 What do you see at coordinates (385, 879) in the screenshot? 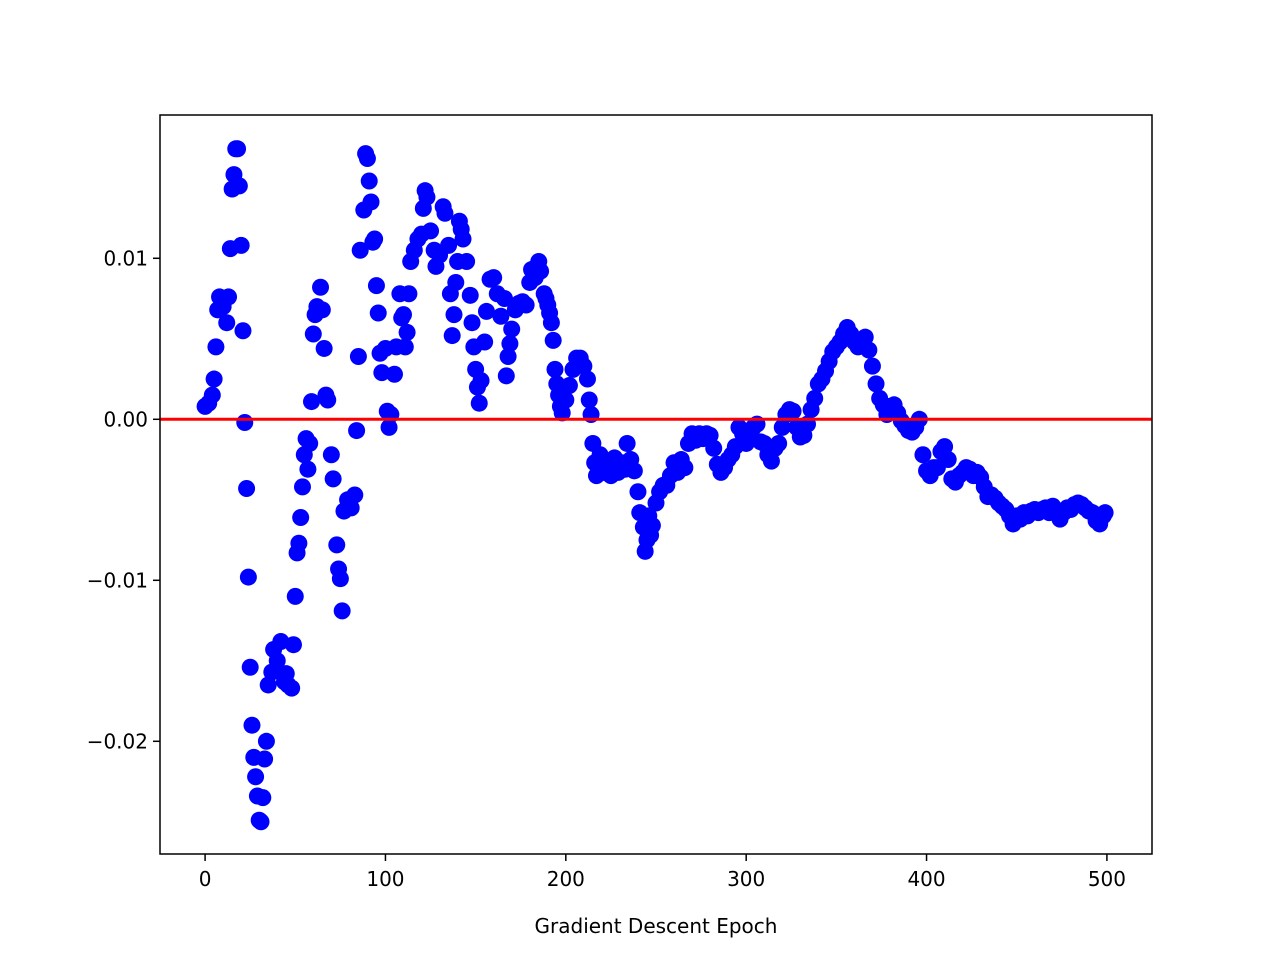
I see `x-tick-label: 100` at bounding box center [385, 879].